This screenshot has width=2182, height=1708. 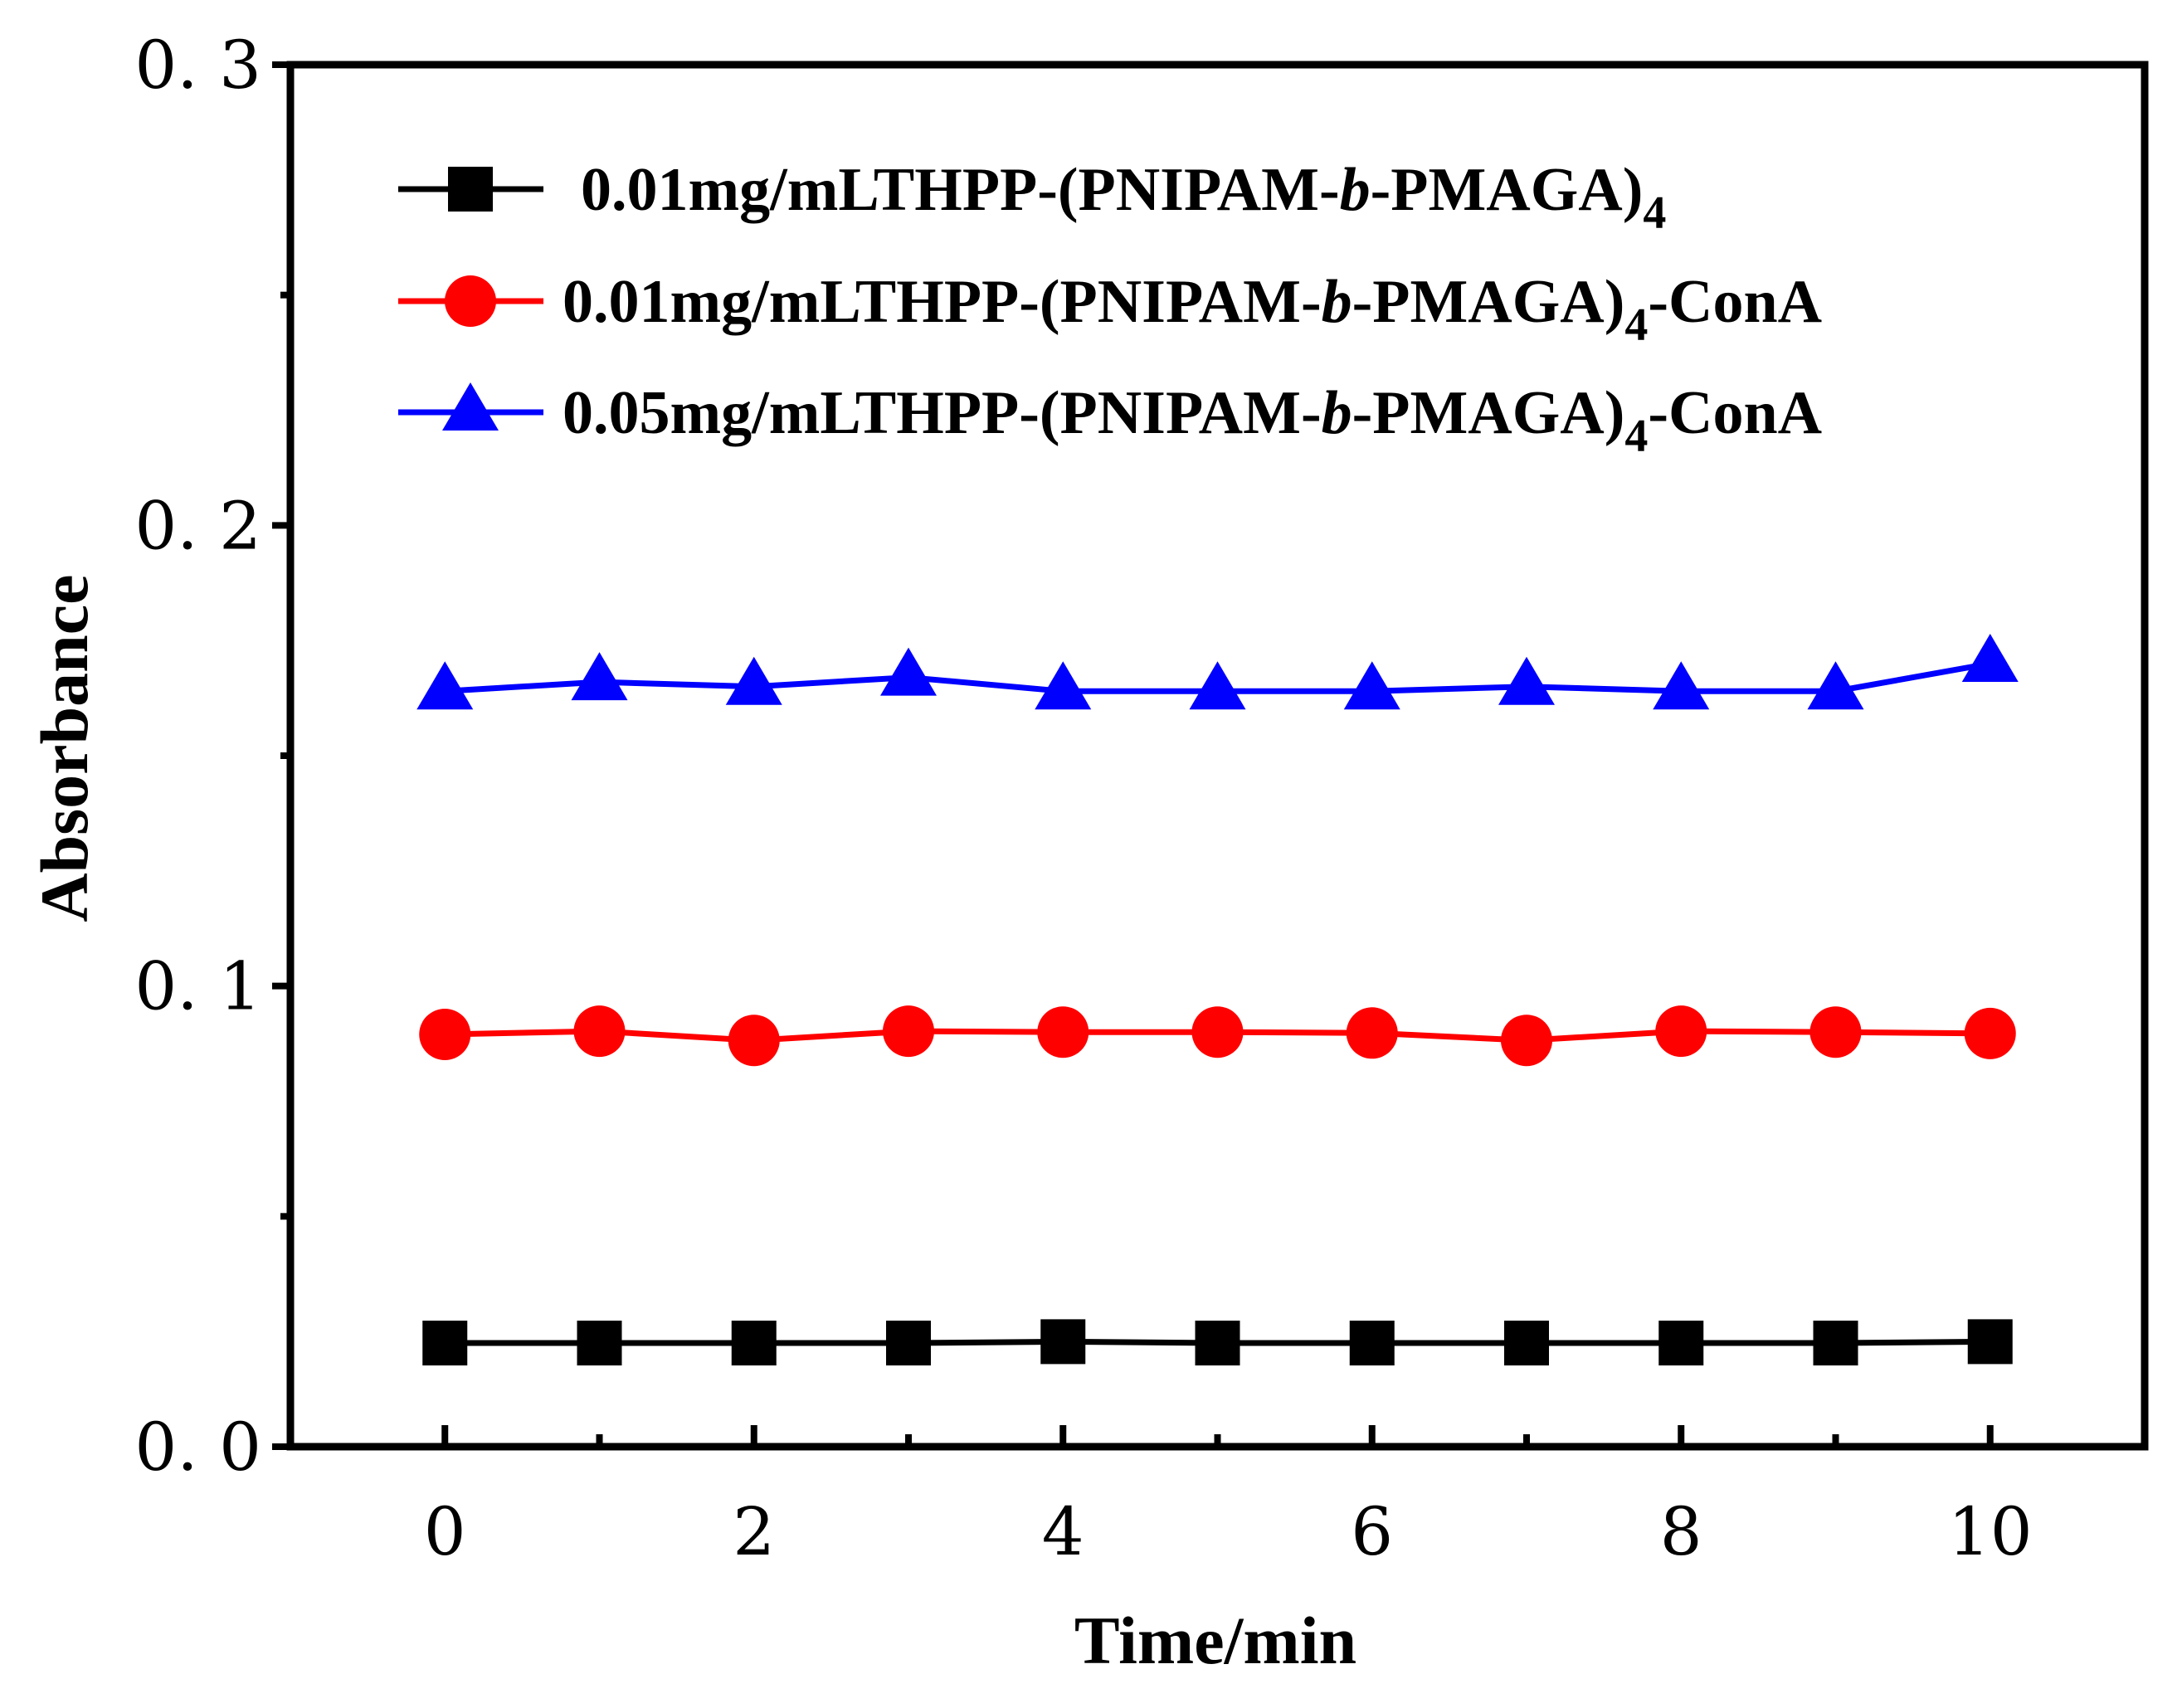 I want to click on legend-label: 0.05mg/mLTHPP-(PNIPAM-b-PMAGA)4-ConA, so click(x=1192, y=420).